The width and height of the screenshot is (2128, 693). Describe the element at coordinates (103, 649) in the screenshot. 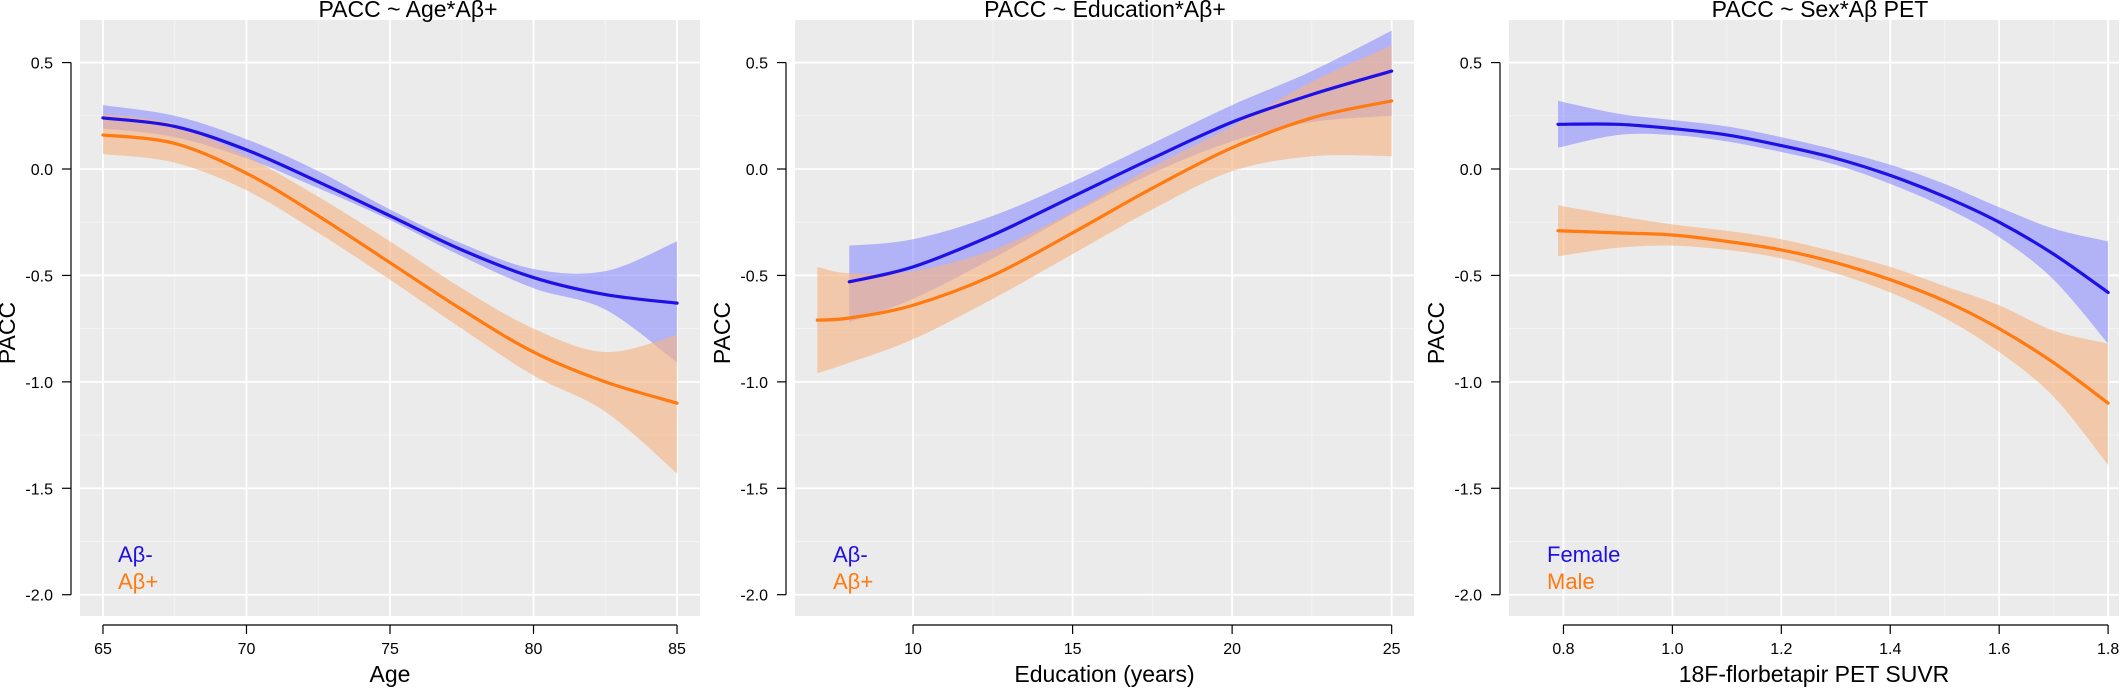

I see `x-tick-label: 65` at that location.